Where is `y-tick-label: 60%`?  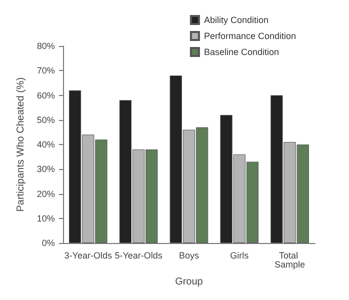 y-tick-label: 60% is located at coordinates (45, 95).